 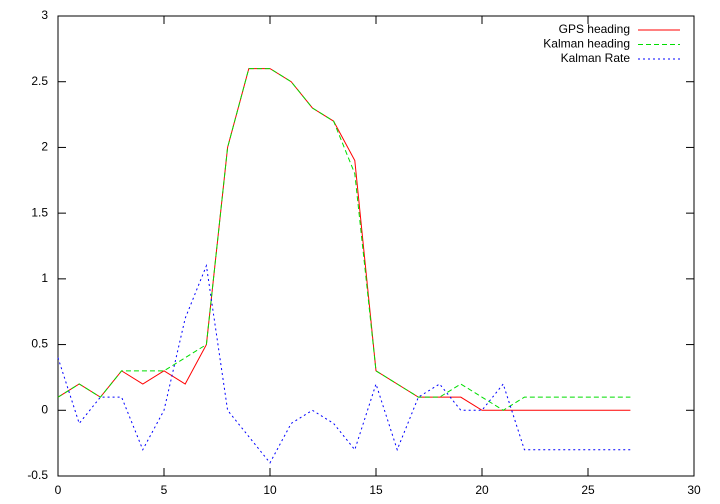 What do you see at coordinates (164, 490) in the screenshot?
I see `x-tick-label: 5` at bounding box center [164, 490].